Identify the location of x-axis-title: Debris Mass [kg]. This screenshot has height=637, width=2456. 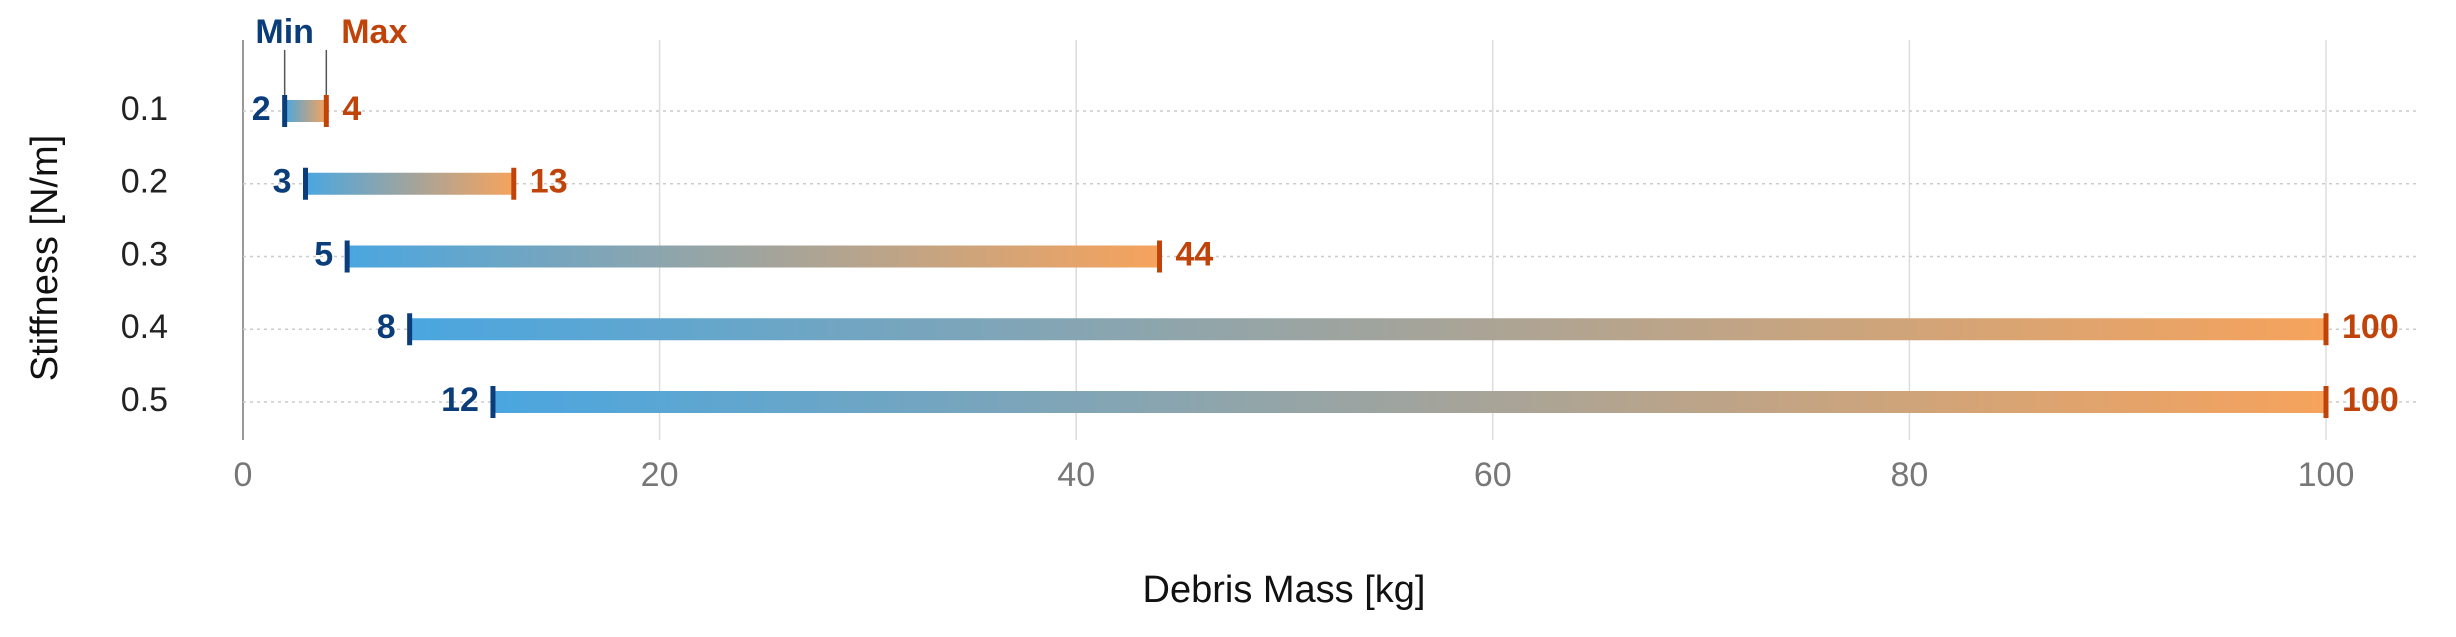
(1284, 590).